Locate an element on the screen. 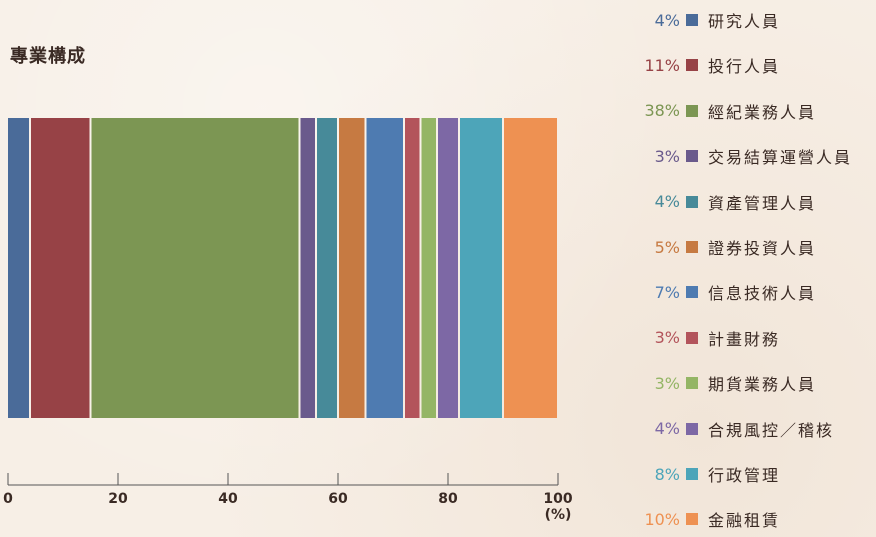 The image size is (876, 537). legend-item: 8% 行政管理 is located at coordinates (695, 474).